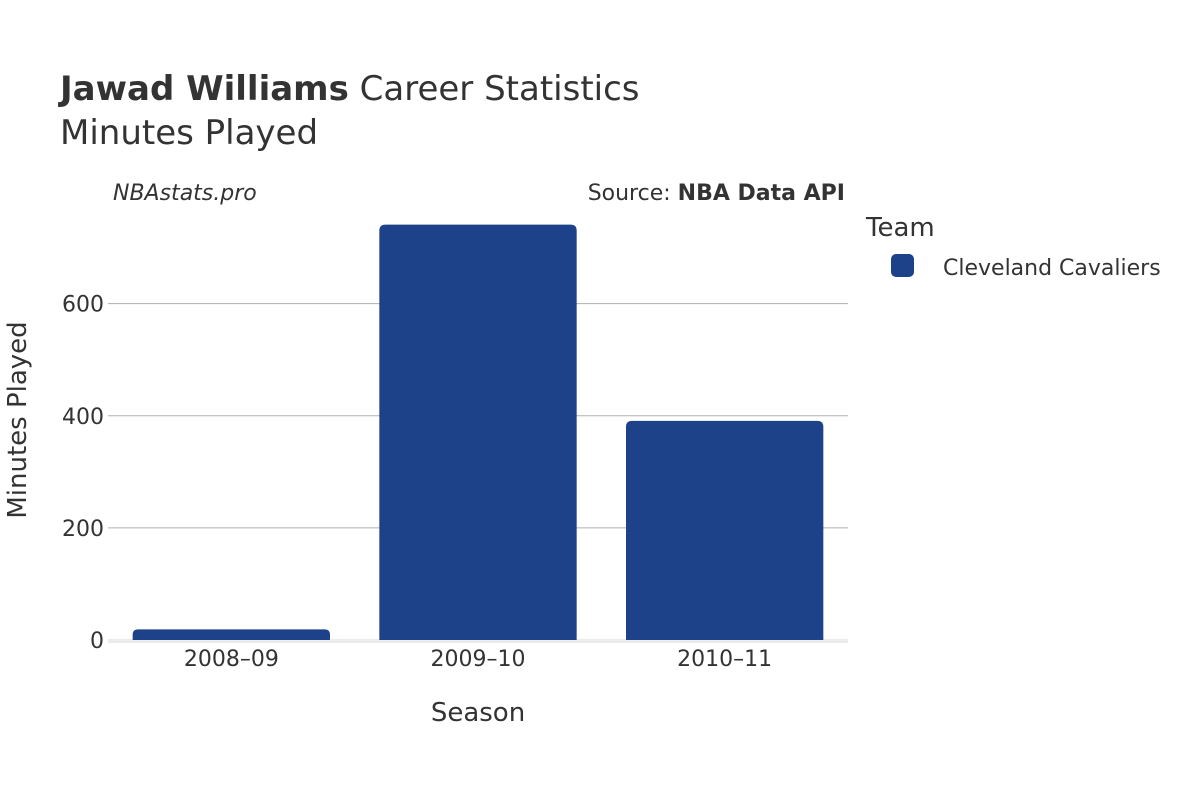 The width and height of the screenshot is (1200, 800). What do you see at coordinates (902, 265) in the screenshot?
I see `legend-swatch` at bounding box center [902, 265].